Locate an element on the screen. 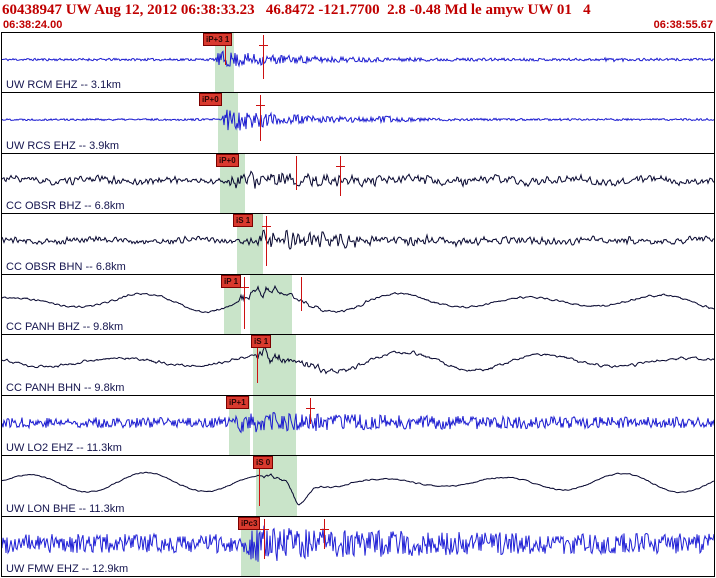 The width and height of the screenshot is (716, 578). trace-row: iP 1 CC PANH BHZ -- 9.8km is located at coordinates (358, 305).